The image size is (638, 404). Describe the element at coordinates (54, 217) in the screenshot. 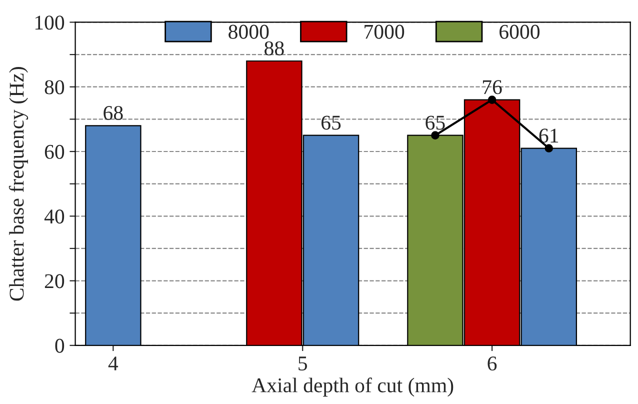

I see `y-tick-label: 40` at that location.